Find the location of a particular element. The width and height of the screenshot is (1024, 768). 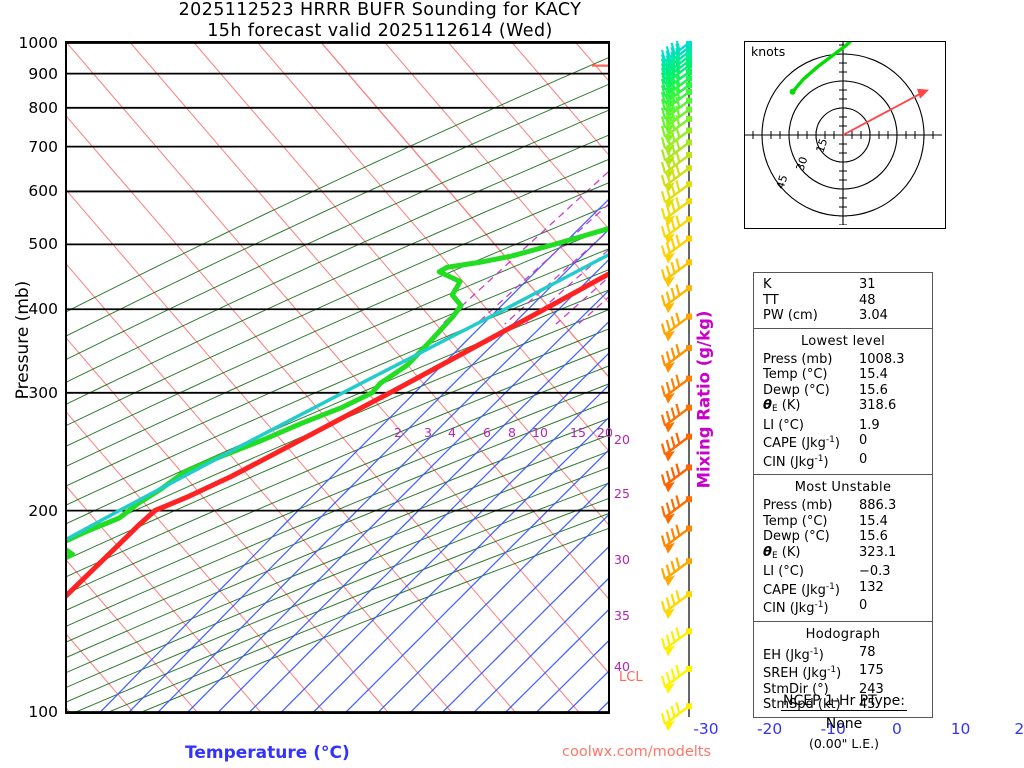

temperature-tick--20: -20 is located at coordinates (769, 729).